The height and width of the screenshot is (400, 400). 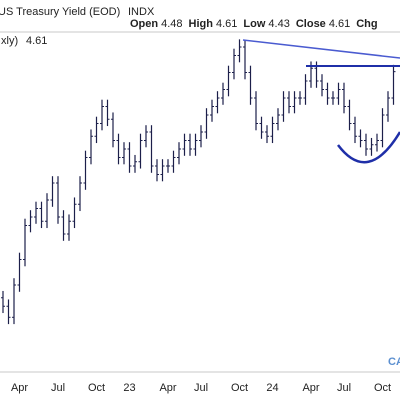 I want to click on ohlc-fields: Open 4.48 High 4.61 Low 4.43 Close 4.61 Chg, so click(x=254, y=24).